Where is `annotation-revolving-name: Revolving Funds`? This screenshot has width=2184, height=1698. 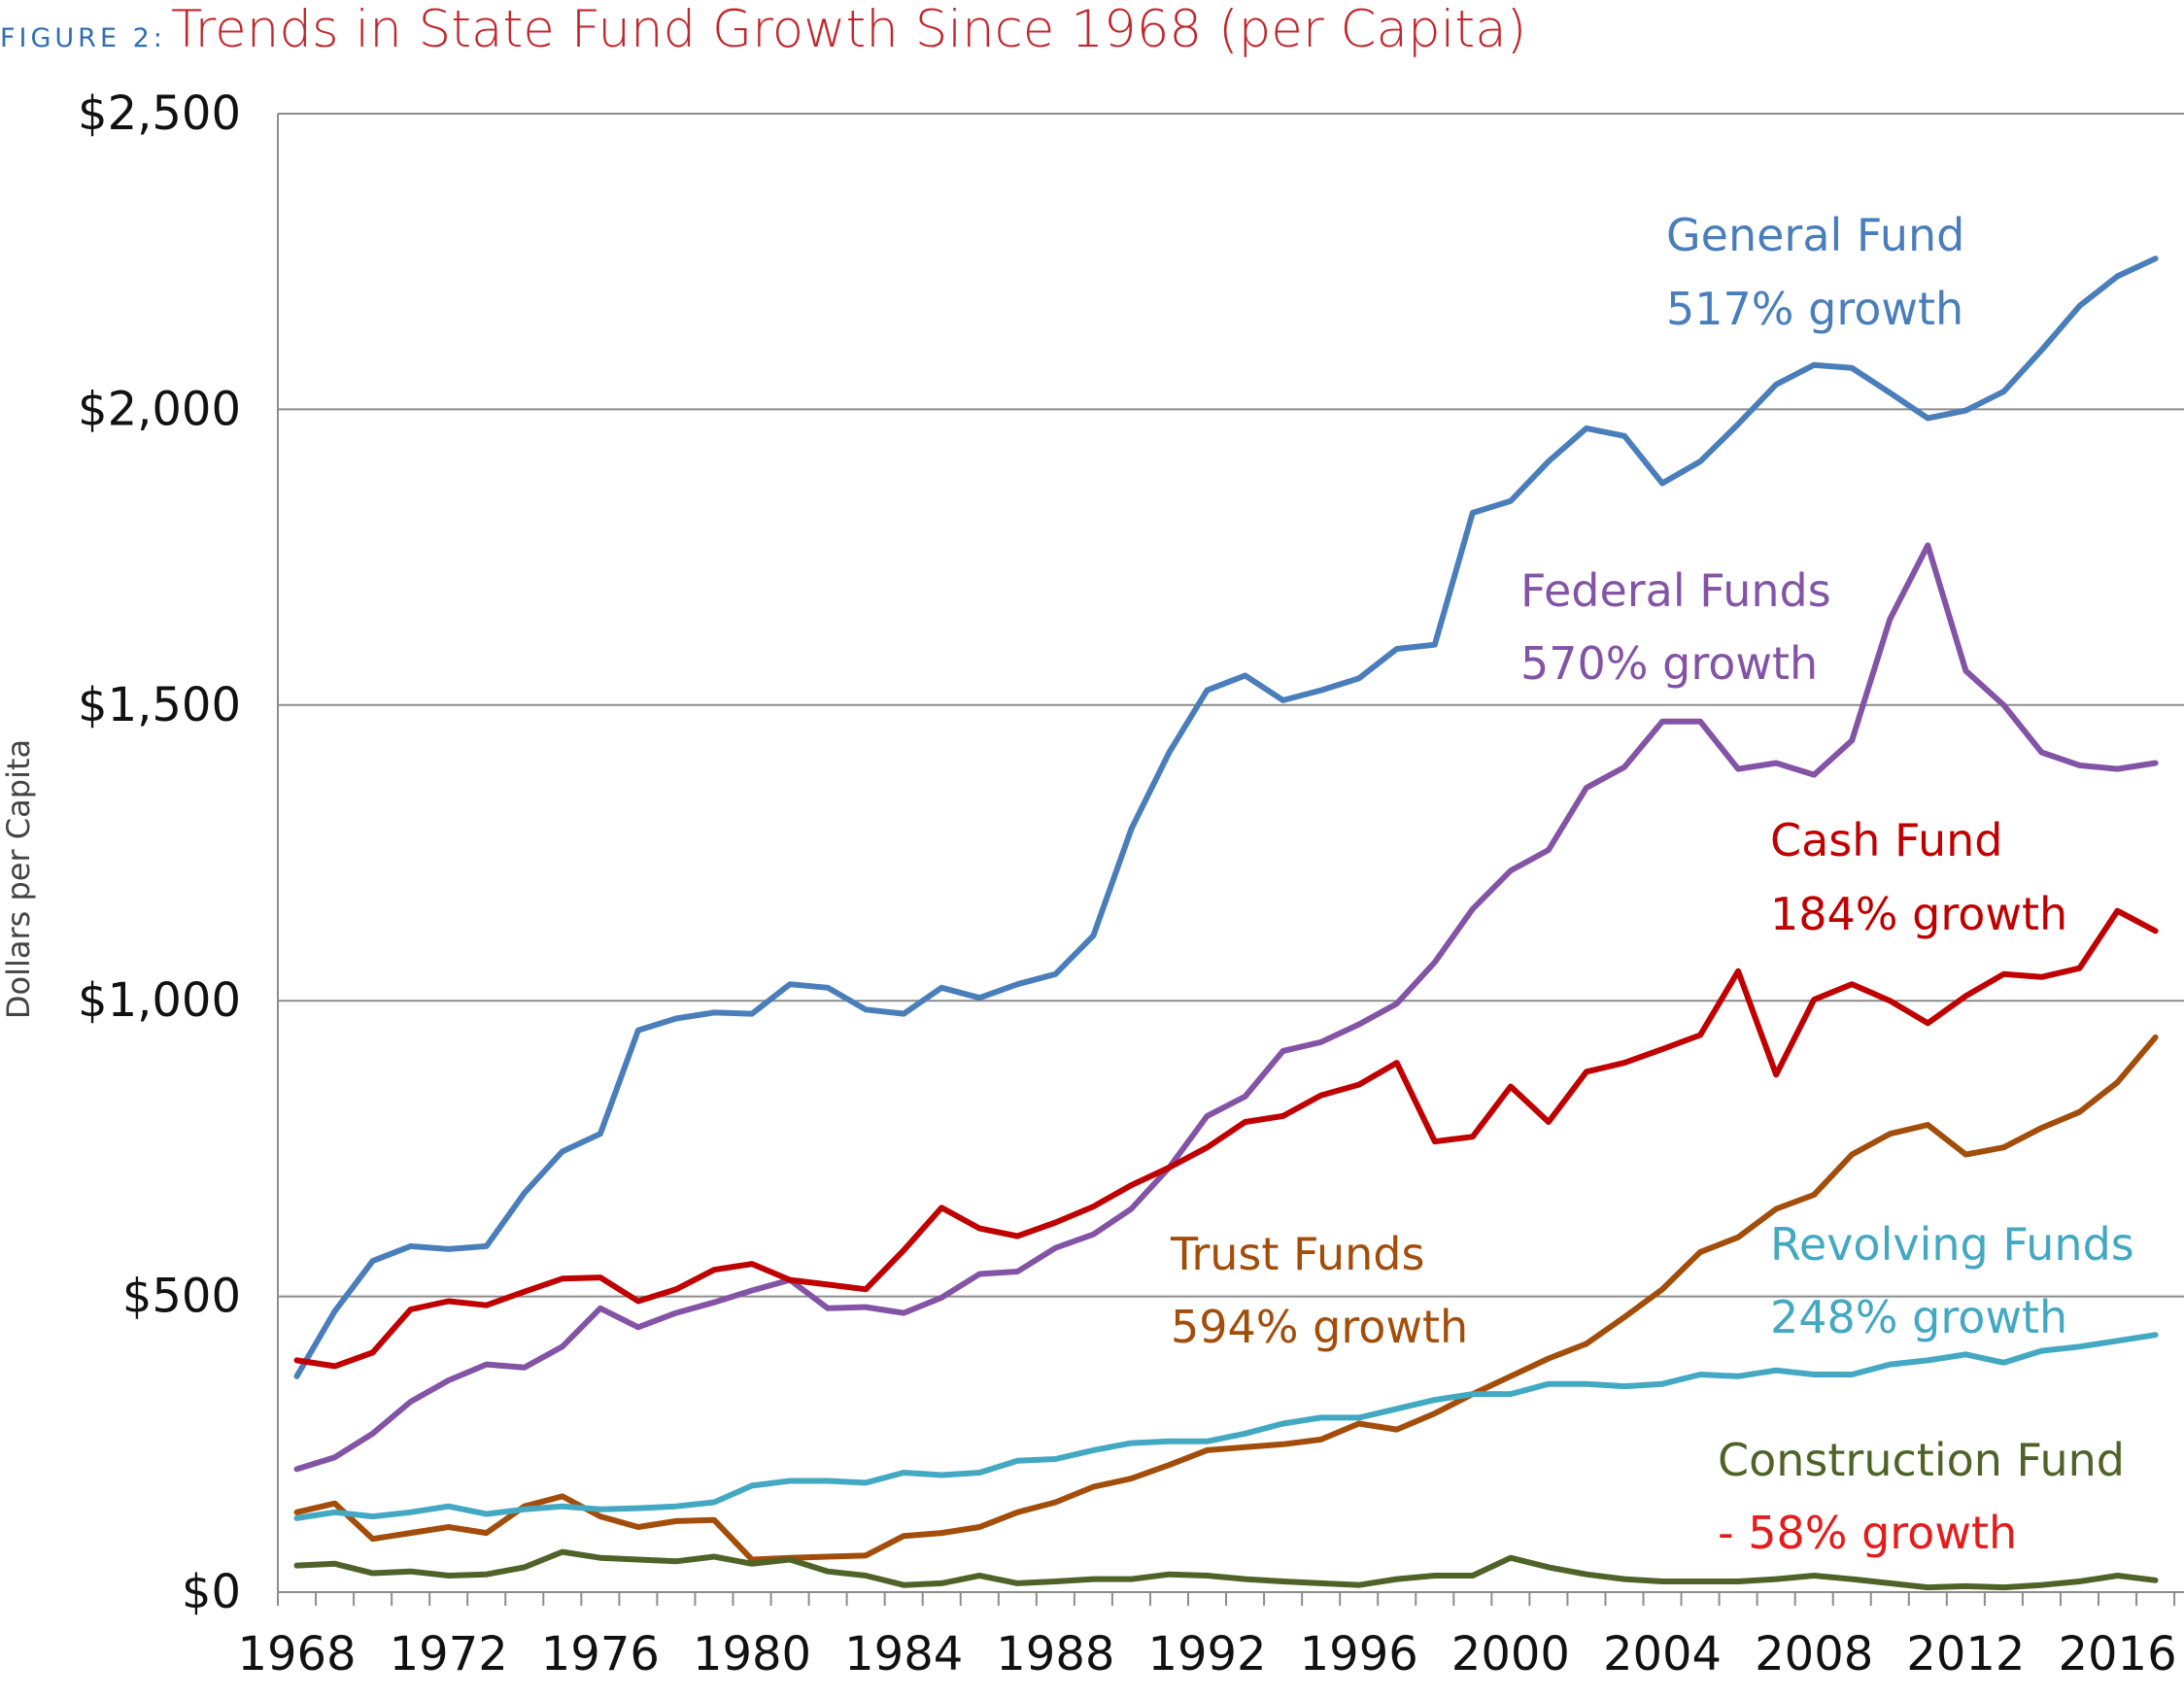 annotation-revolving-name: Revolving Funds is located at coordinates (1952, 1244).